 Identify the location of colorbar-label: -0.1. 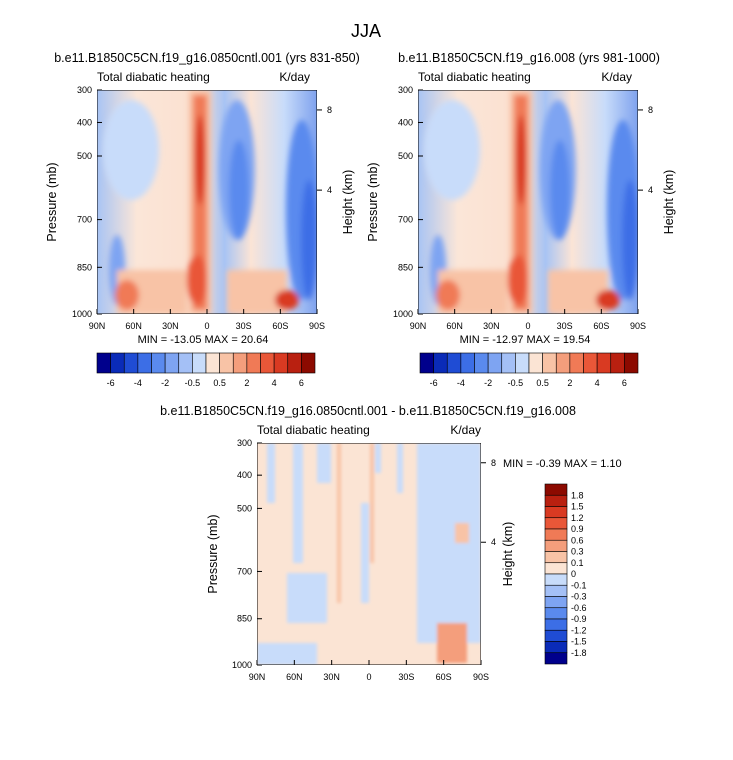
(579, 585).